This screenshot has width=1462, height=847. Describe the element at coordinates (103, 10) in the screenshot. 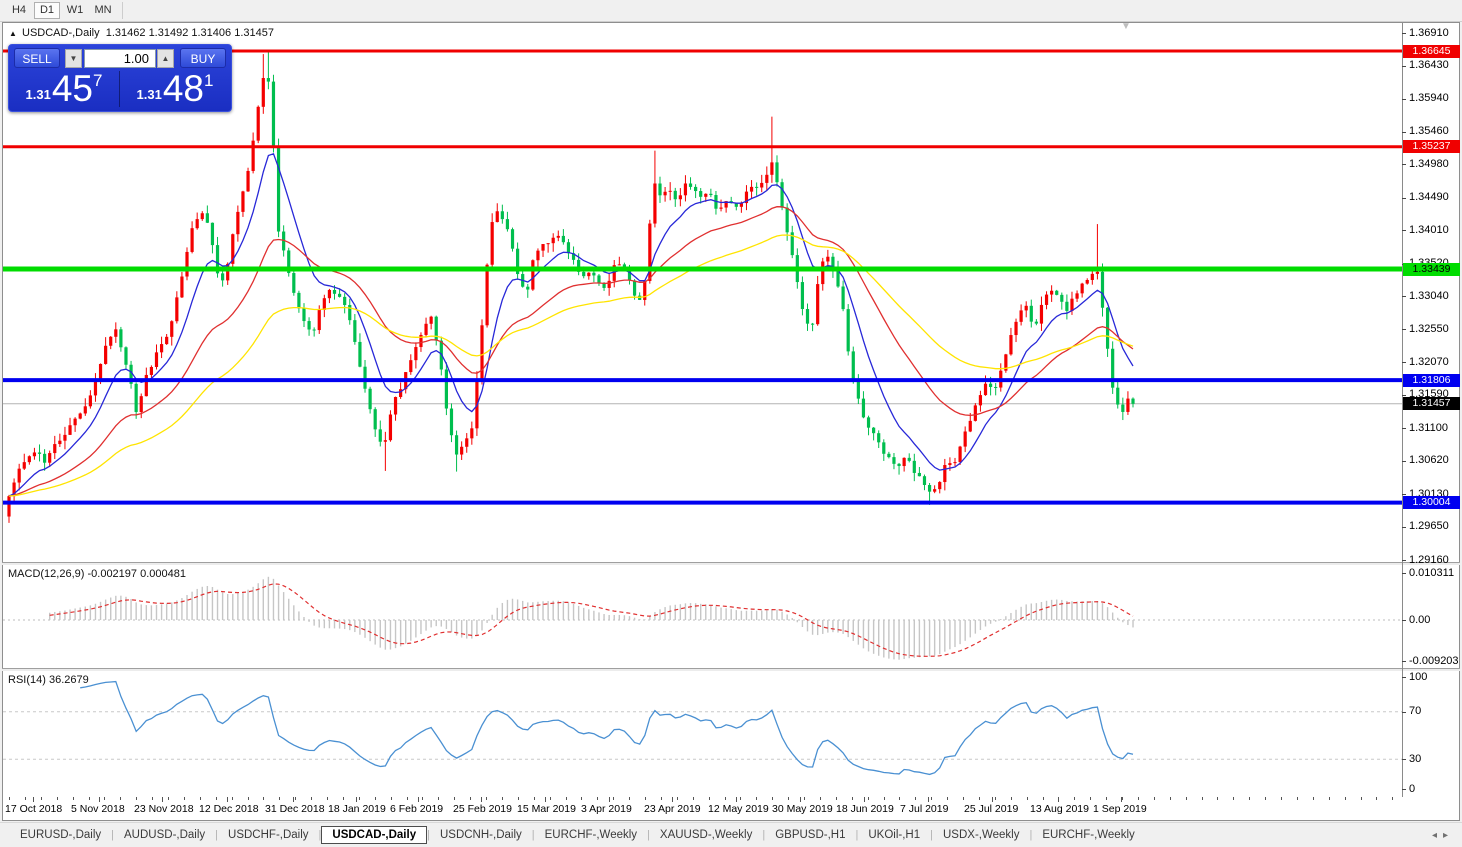

I see `timeframe-button-mn: MN` at that location.